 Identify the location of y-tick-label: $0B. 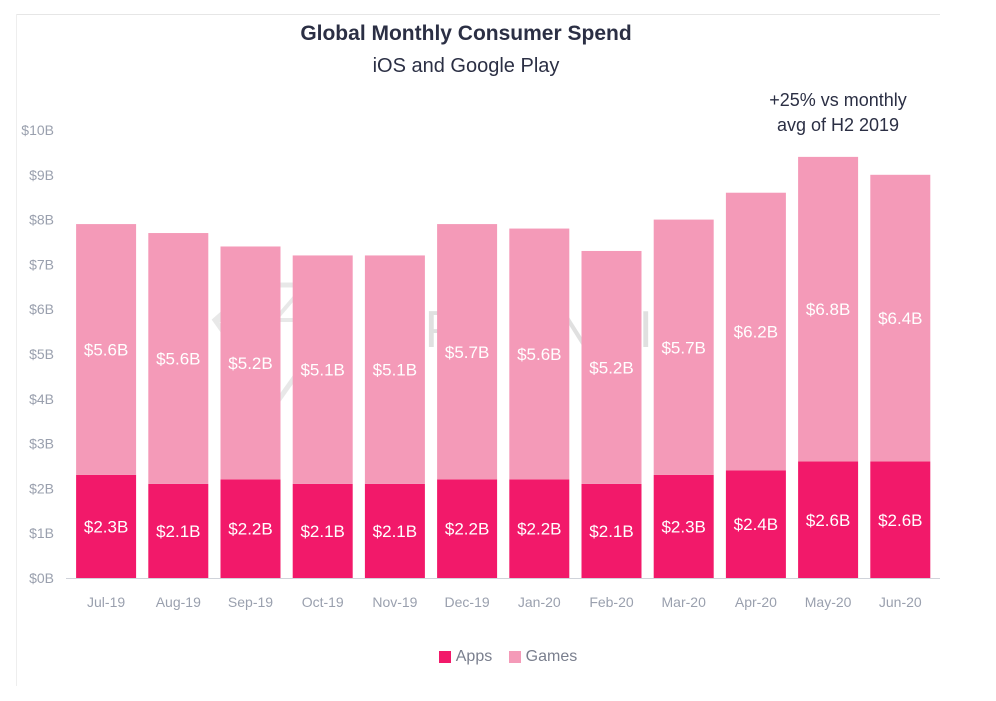
(41, 578).